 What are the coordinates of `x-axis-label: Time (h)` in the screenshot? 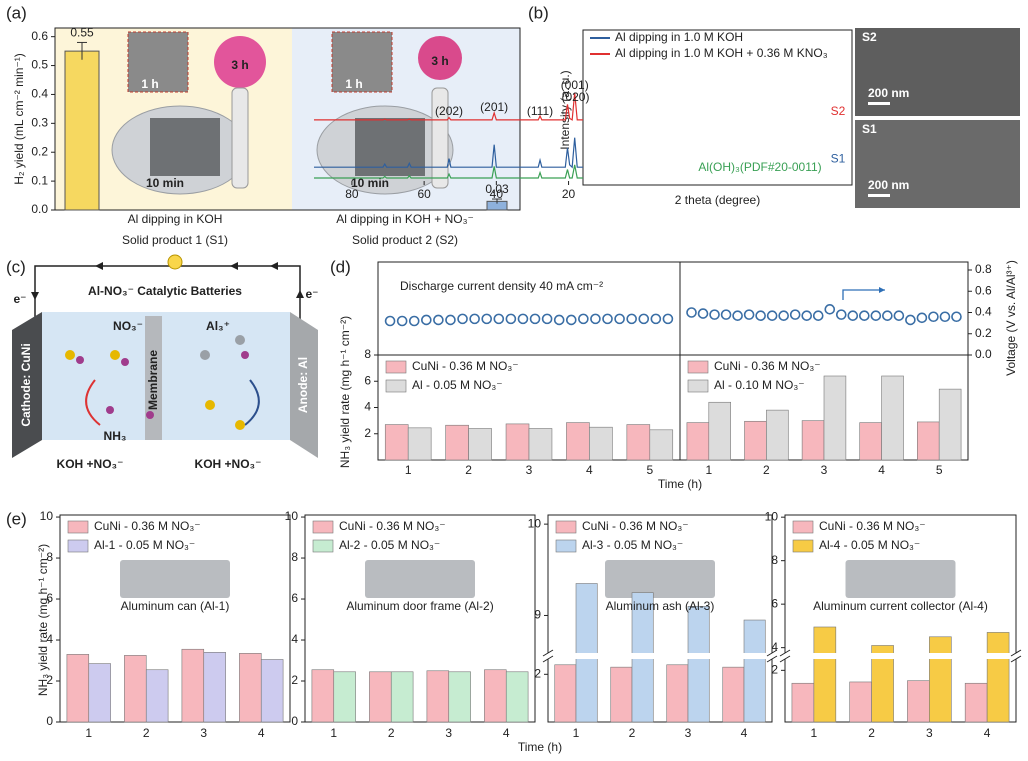 It's located at (680, 484).